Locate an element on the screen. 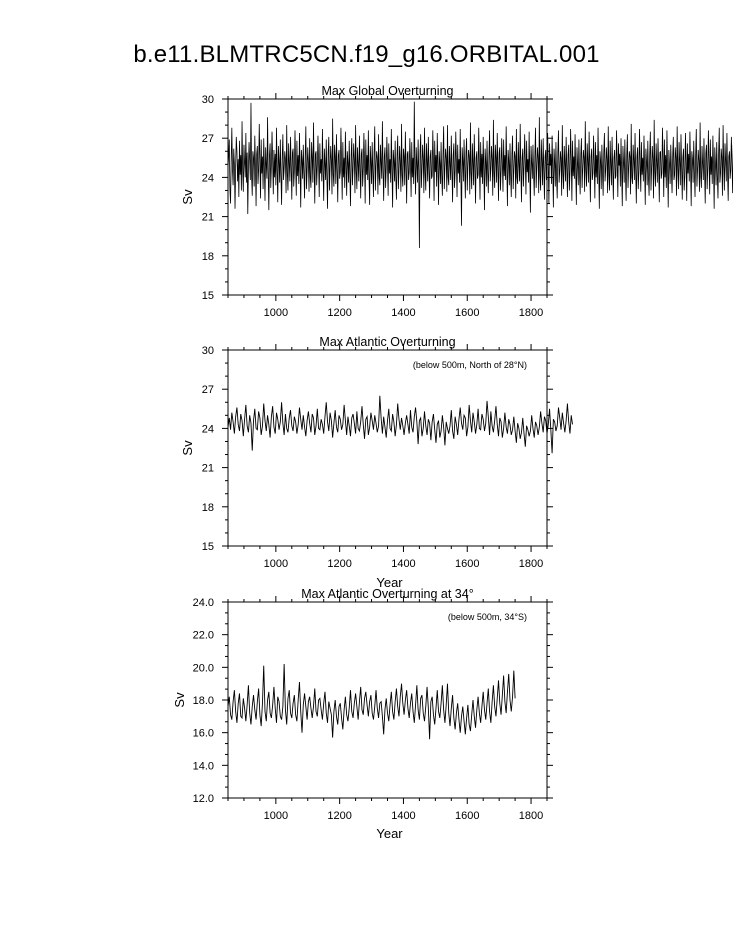 This screenshot has width=733, height=945. chart-title: Max Atlantic Overturning is located at coordinates (387, 342).